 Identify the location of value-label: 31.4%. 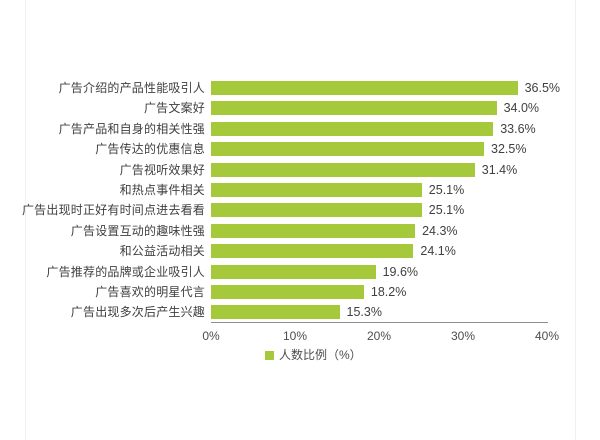
(499, 169).